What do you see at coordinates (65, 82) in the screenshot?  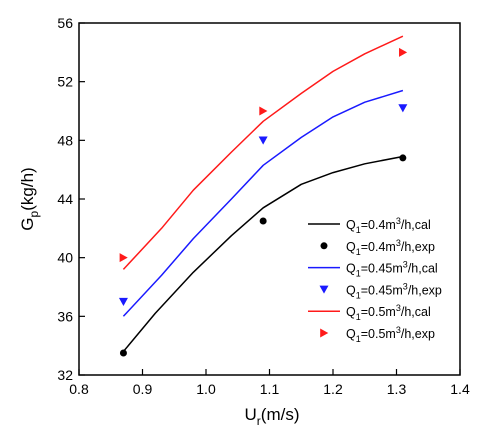 I see `y-tick-label: 52` at bounding box center [65, 82].